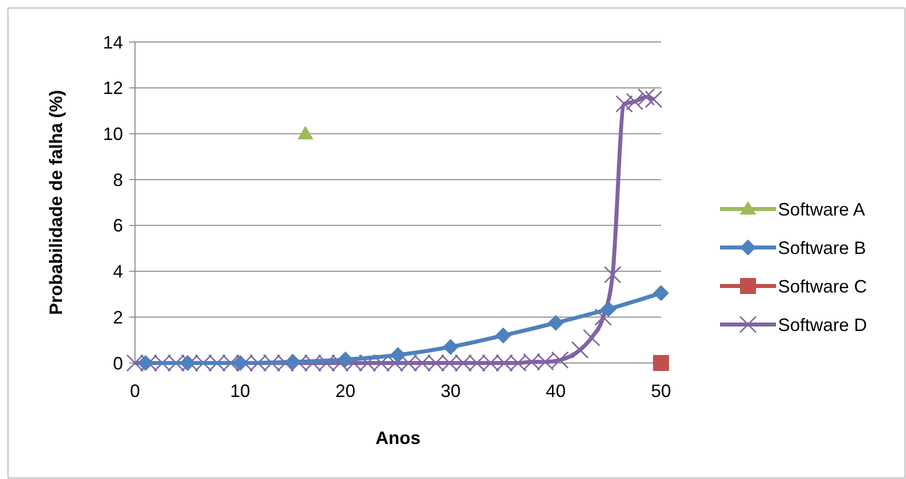  What do you see at coordinates (823, 324) in the screenshot?
I see `legend-label: Software D` at bounding box center [823, 324].